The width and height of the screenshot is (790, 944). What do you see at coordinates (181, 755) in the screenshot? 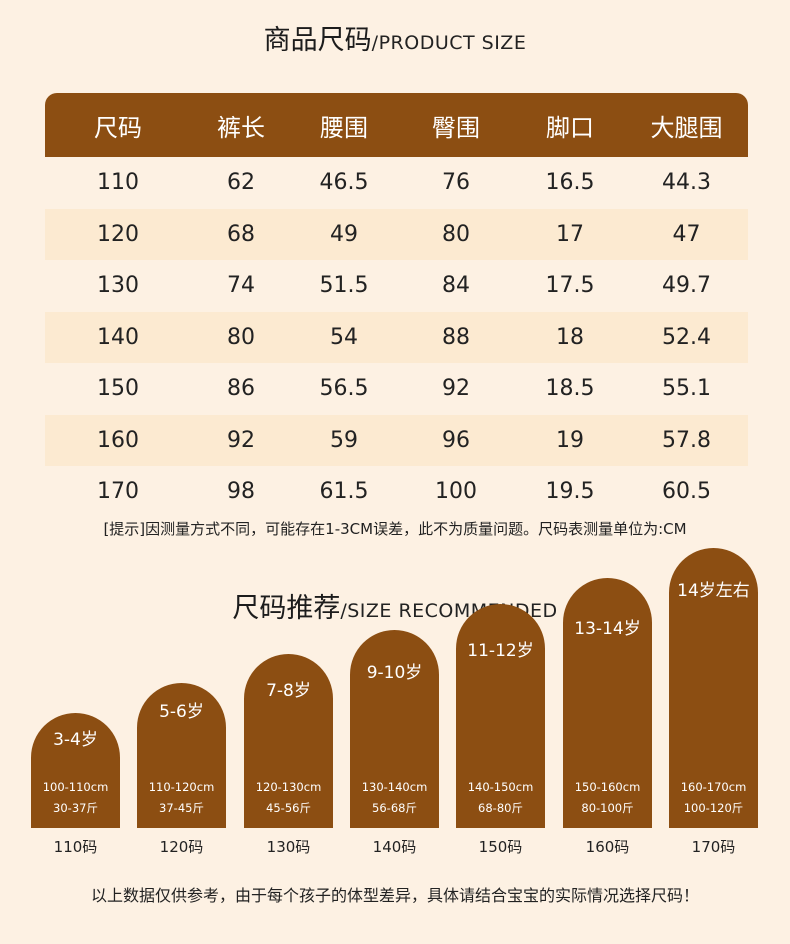
I see `size-arch: 5-6岁 110-120cm 37-45斤` at bounding box center [181, 755].